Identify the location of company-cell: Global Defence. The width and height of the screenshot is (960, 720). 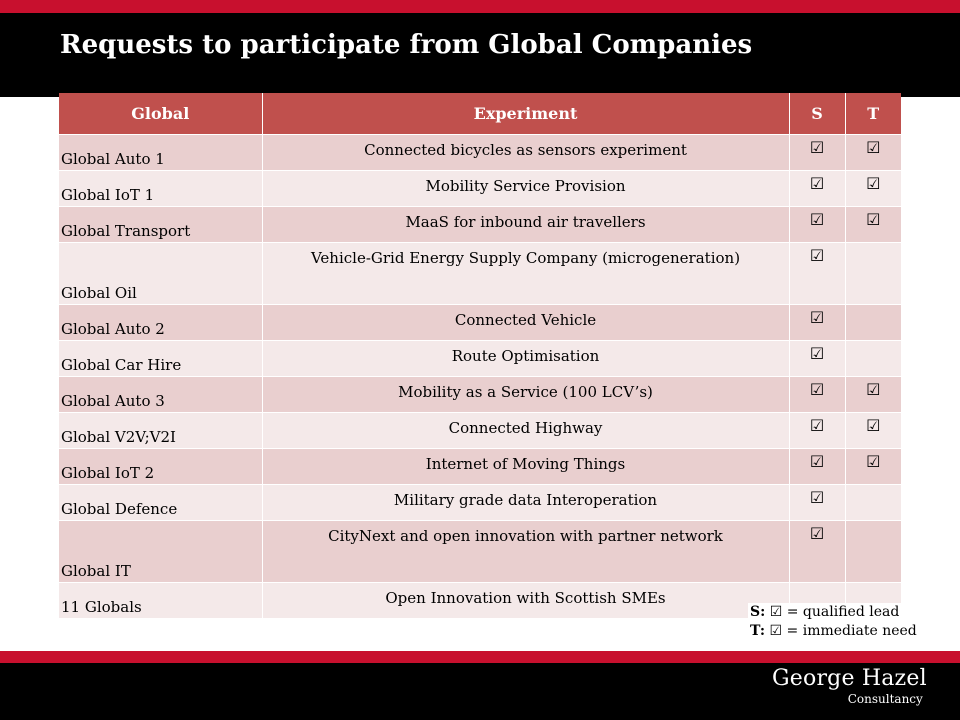
(161, 501).